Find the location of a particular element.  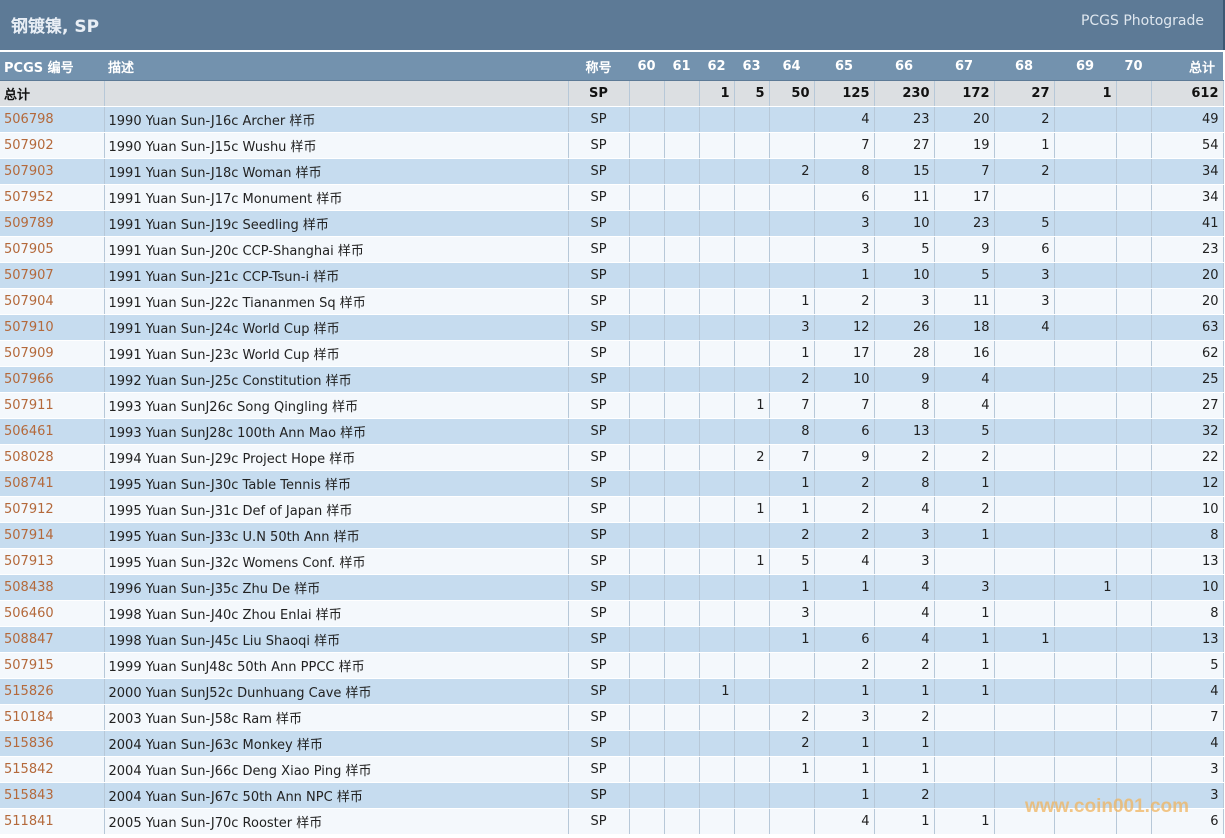

pcgs-number-link: 507915 is located at coordinates (29, 665).